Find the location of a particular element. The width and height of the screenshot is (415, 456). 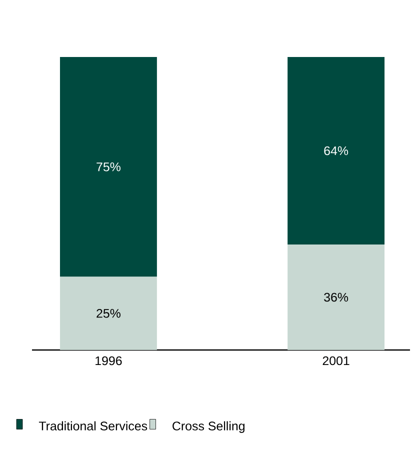

data-label: 25% is located at coordinates (108, 313).